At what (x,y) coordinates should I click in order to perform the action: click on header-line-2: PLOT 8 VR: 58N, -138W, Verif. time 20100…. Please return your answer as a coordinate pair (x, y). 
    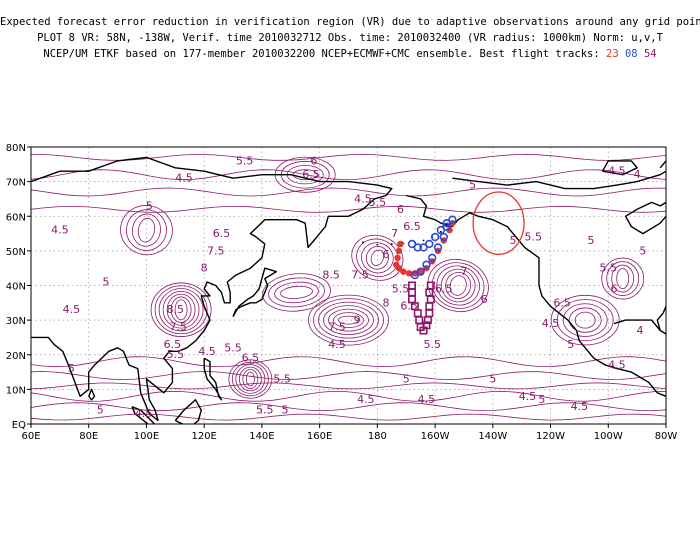
    Looking at the image, I should click on (350, 38).